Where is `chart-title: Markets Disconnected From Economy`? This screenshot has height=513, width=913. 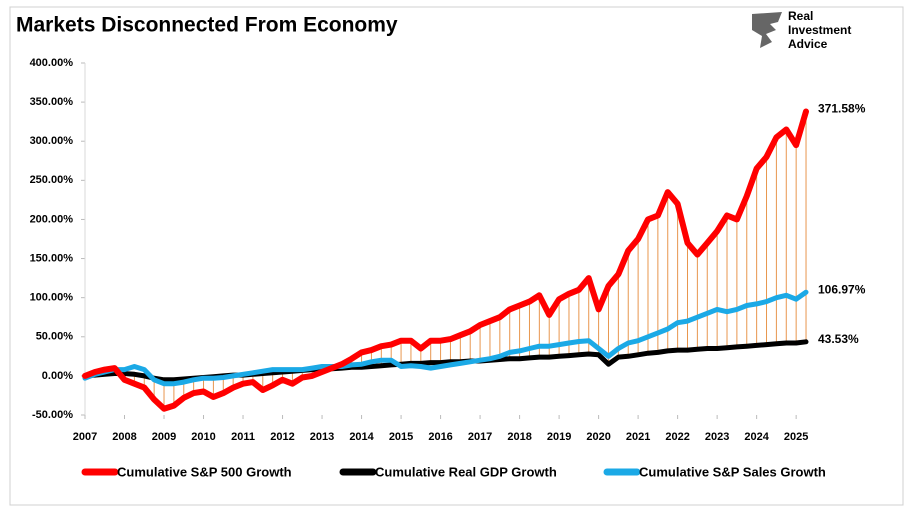 chart-title: Markets Disconnected From Economy is located at coordinates (207, 25).